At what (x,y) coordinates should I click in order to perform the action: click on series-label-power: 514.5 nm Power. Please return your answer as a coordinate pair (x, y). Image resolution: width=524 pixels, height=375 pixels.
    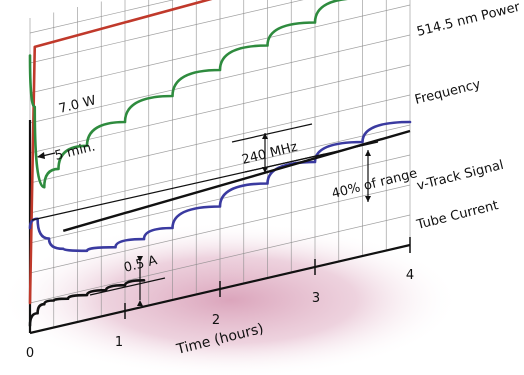
    Looking at the image, I should click on (468, 20).